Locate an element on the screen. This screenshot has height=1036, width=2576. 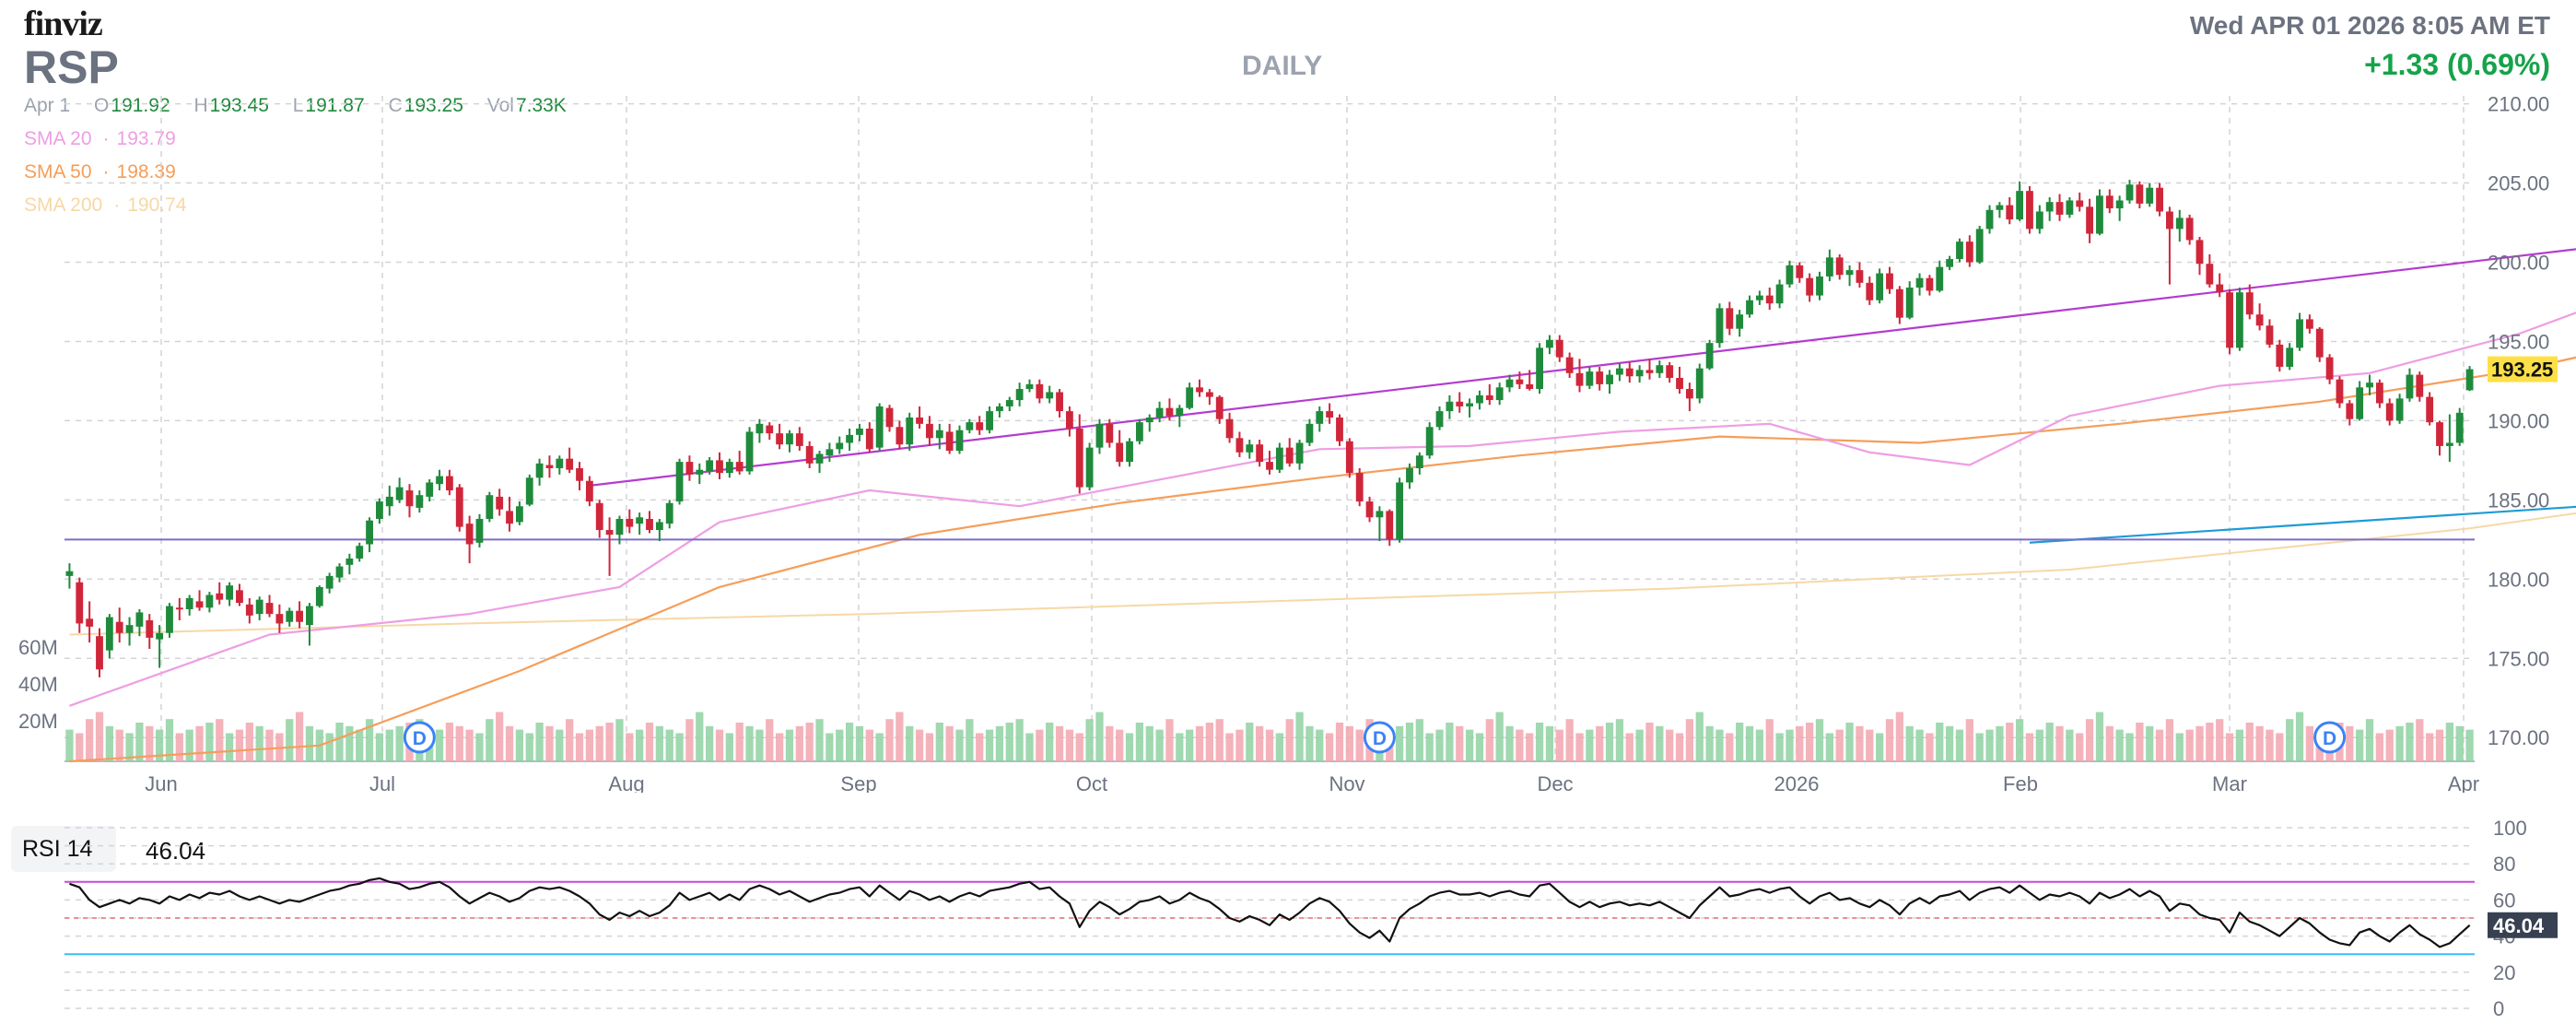
finviz-logo: finviz is located at coordinates (63, 24).